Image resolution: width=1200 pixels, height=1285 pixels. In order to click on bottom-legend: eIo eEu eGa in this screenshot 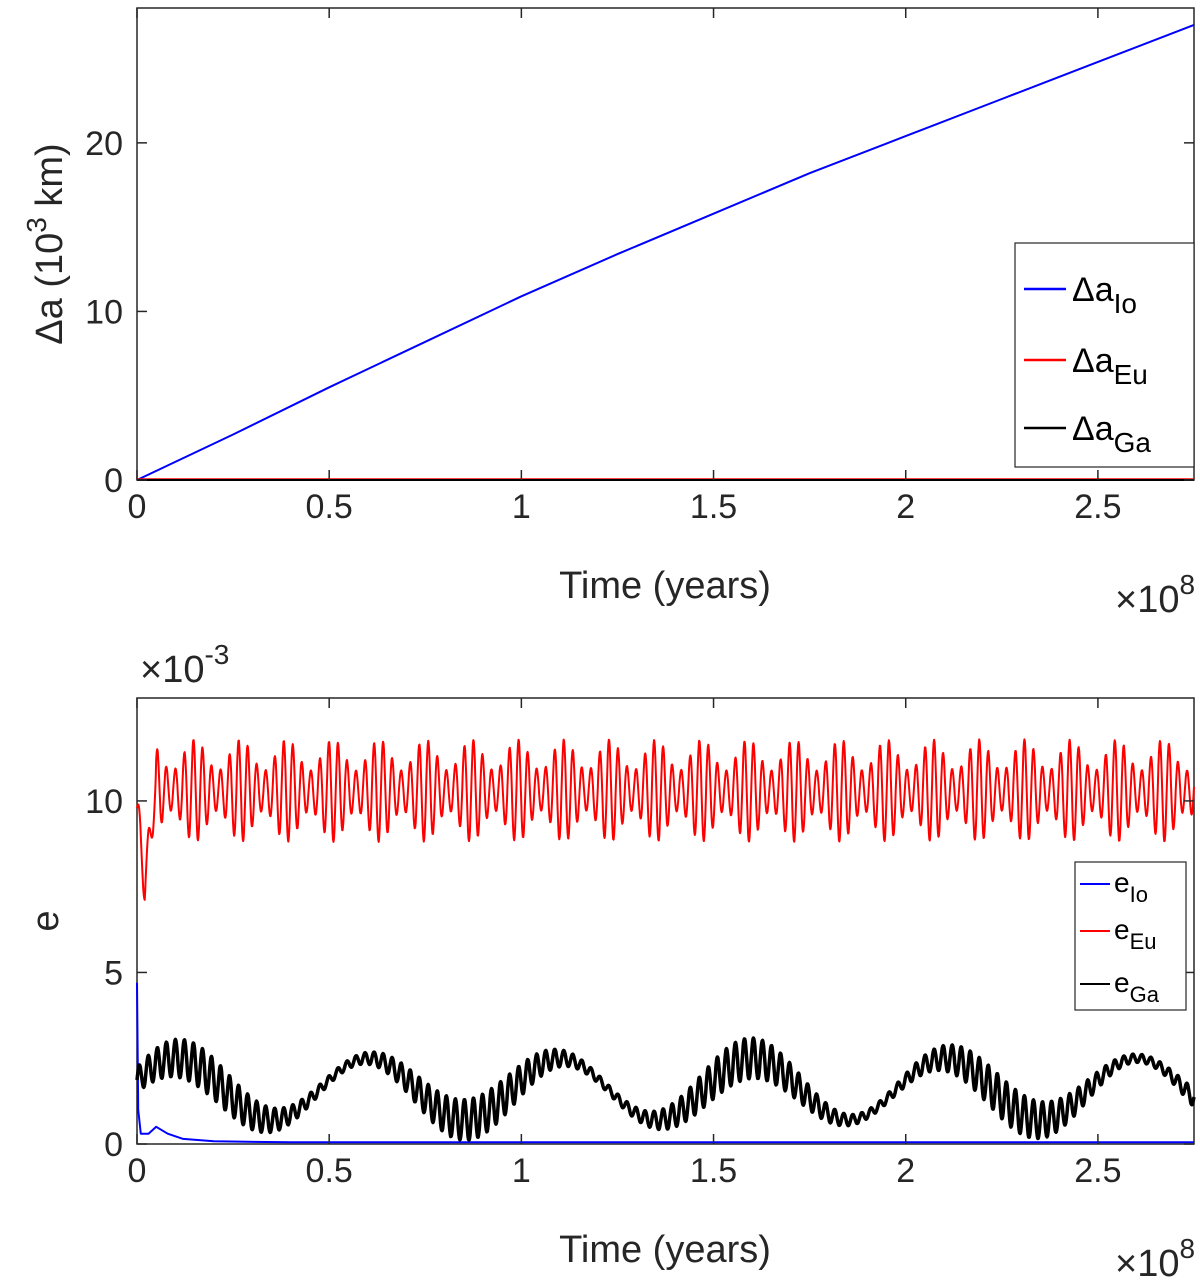, I will do `click(1130, 936)`.